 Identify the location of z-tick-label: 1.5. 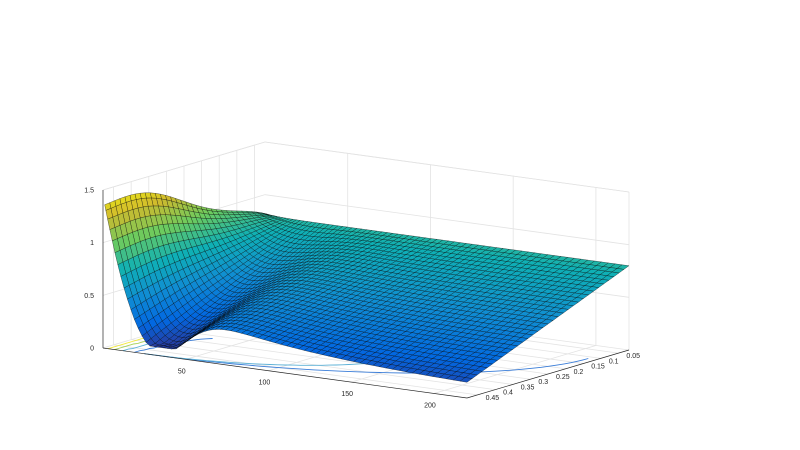
(89, 191).